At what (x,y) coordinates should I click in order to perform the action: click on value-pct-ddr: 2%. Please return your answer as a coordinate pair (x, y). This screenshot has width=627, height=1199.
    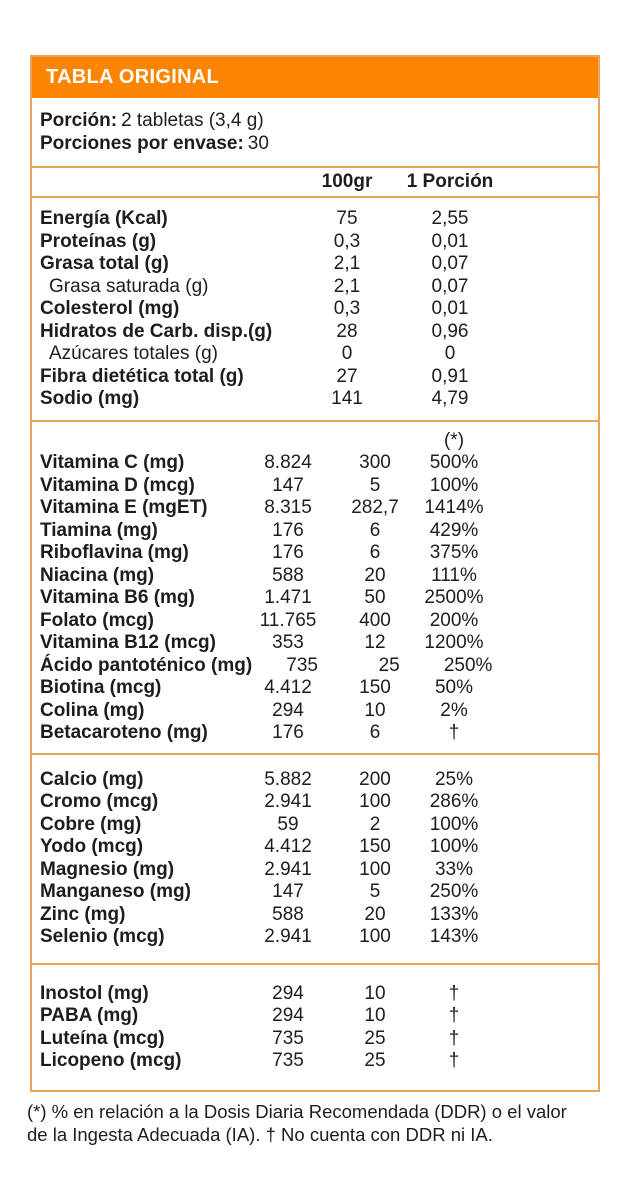
    Looking at the image, I should click on (454, 710).